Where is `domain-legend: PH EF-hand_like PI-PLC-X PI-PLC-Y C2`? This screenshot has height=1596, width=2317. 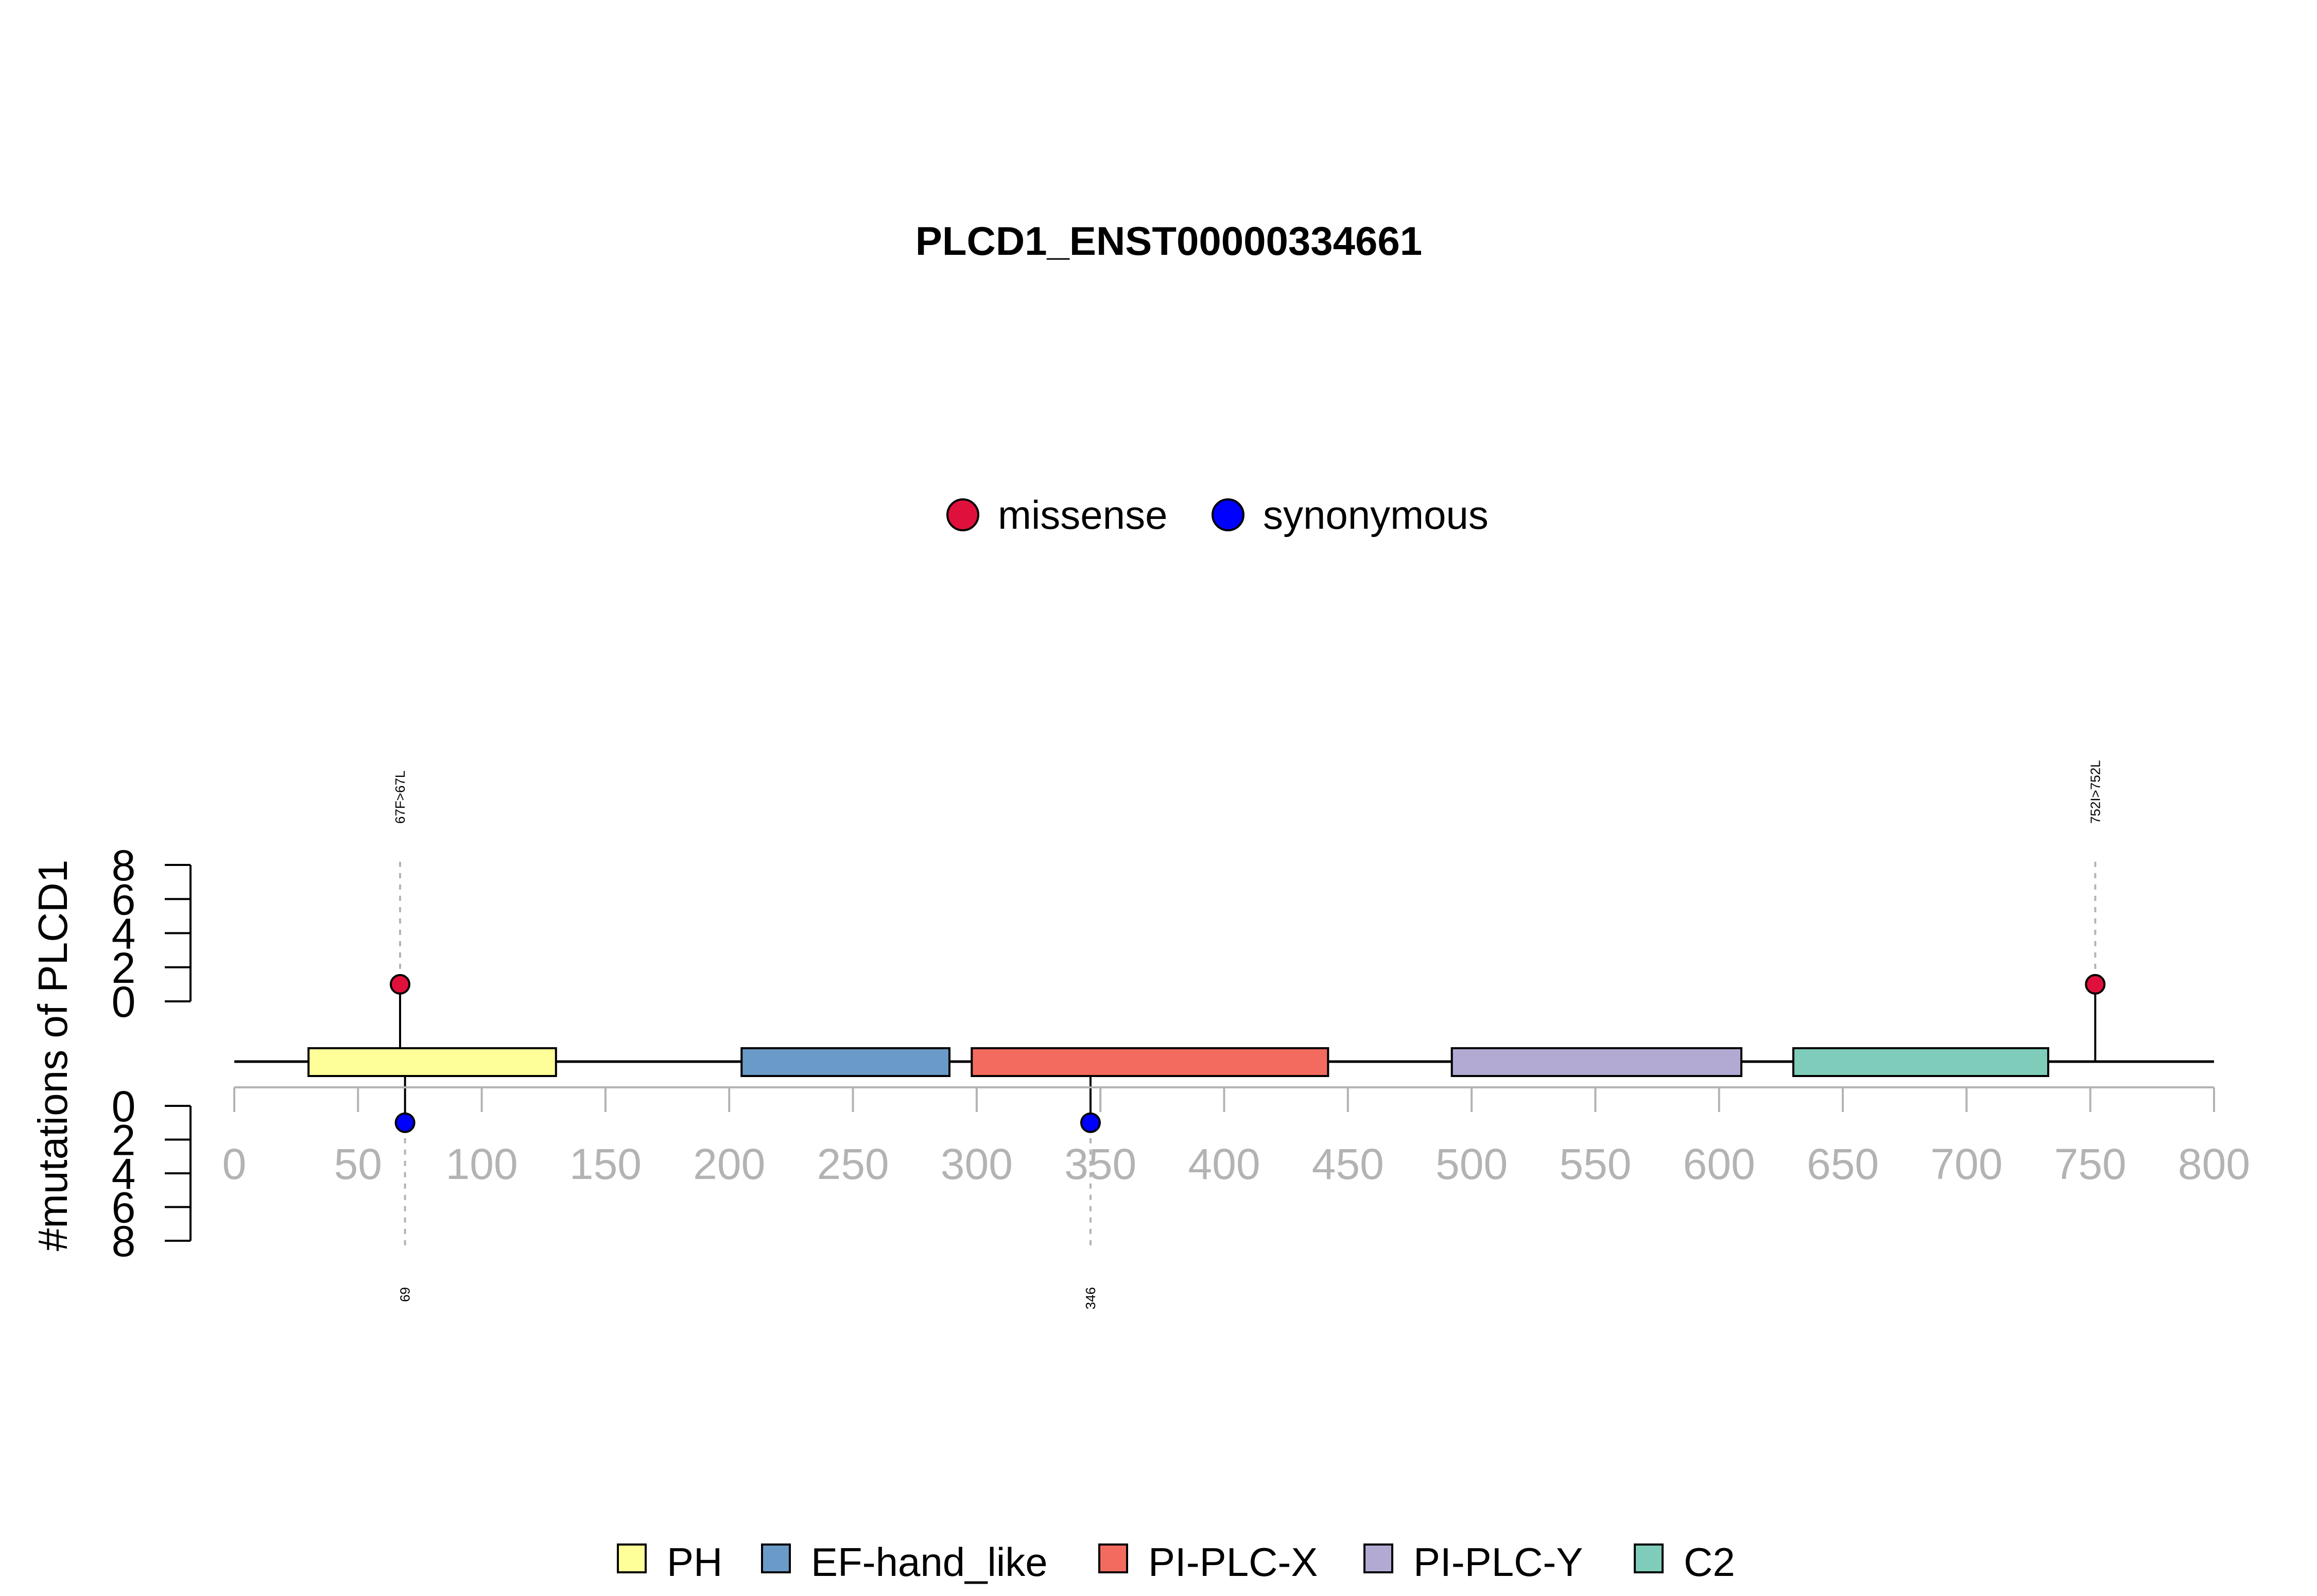
domain-legend: PH EF-hand_like PI-PLC-X PI-PLC-Y C2 is located at coordinates (1176, 1562).